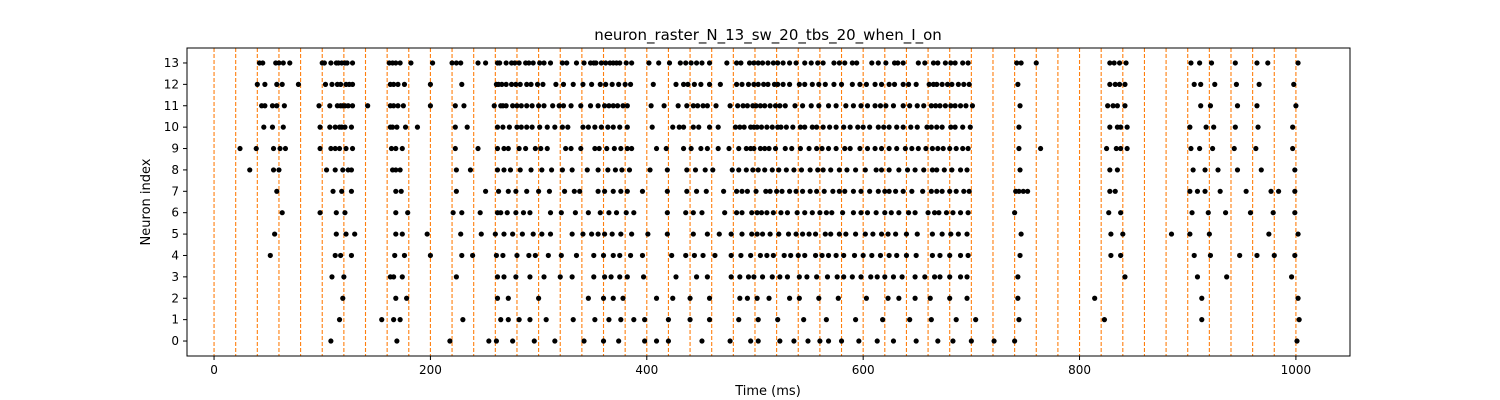 Image resolution: width=1500 pixels, height=400 pixels. Describe the element at coordinates (430, 370) in the screenshot. I see `x-tick-label: 200` at that location.